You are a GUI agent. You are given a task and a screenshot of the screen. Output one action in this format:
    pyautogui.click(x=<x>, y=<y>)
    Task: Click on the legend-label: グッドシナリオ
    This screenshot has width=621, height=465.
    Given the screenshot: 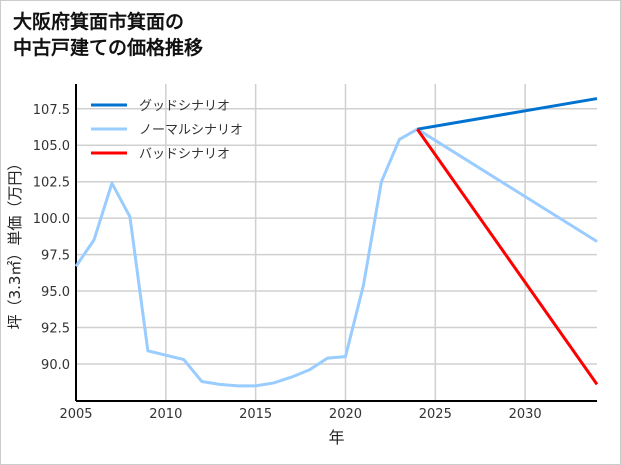 What is the action you would take?
    pyautogui.click(x=184, y=106)
    